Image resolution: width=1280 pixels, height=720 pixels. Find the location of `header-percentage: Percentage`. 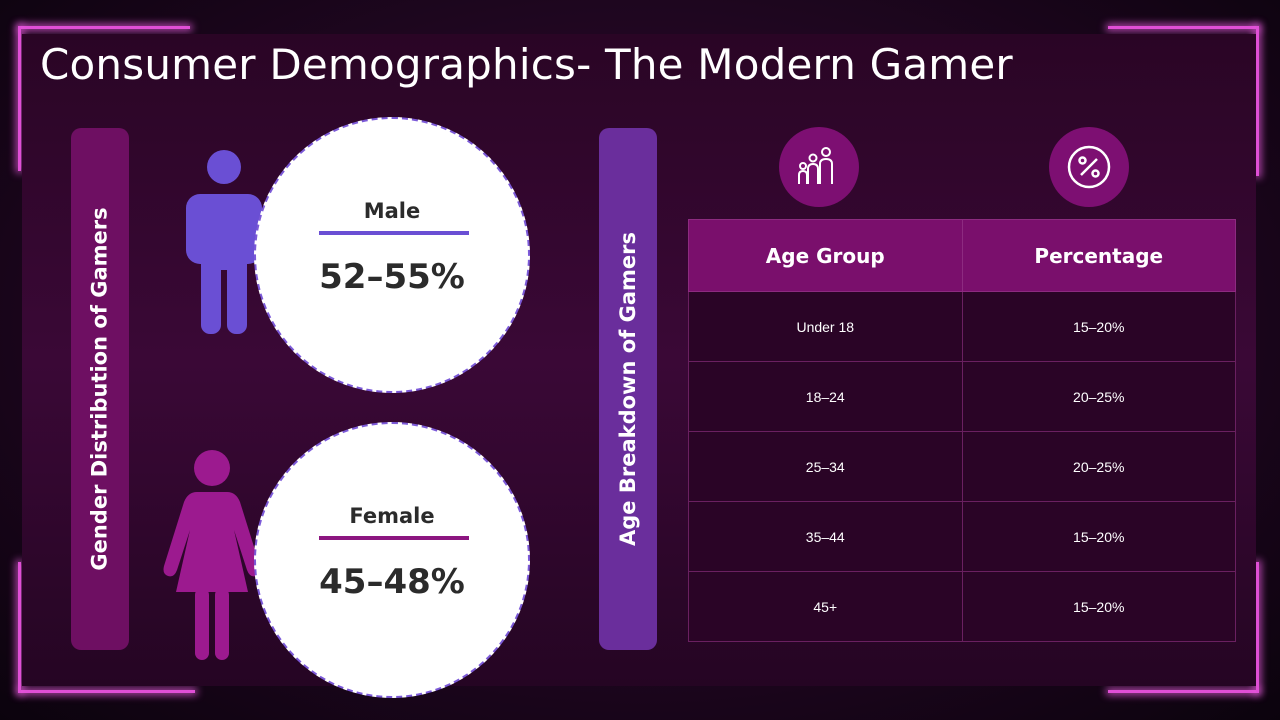

header-percentage: Percentage is located at coordinates (1098, 255).